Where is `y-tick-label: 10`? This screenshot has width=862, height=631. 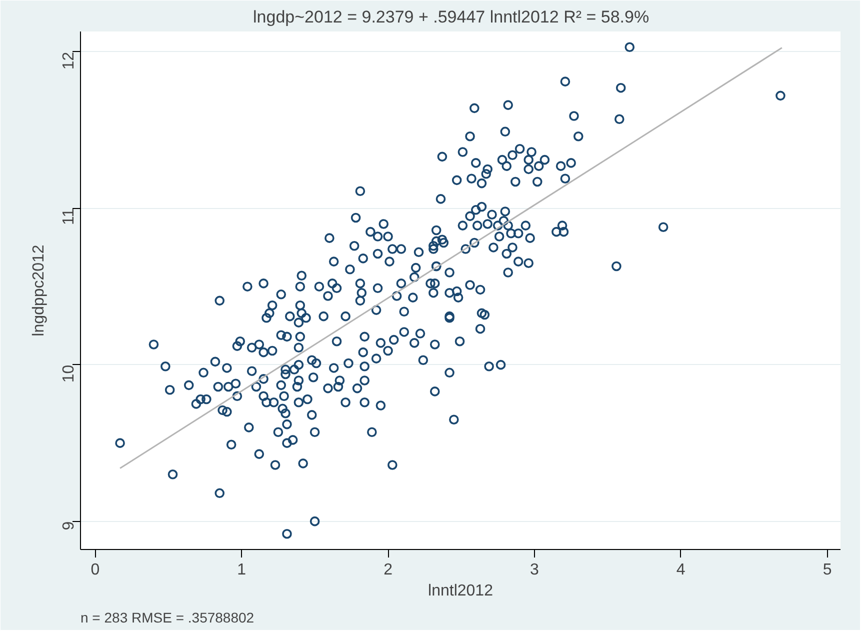
y-tick-label: 10 is located at coordinates (69, 373).